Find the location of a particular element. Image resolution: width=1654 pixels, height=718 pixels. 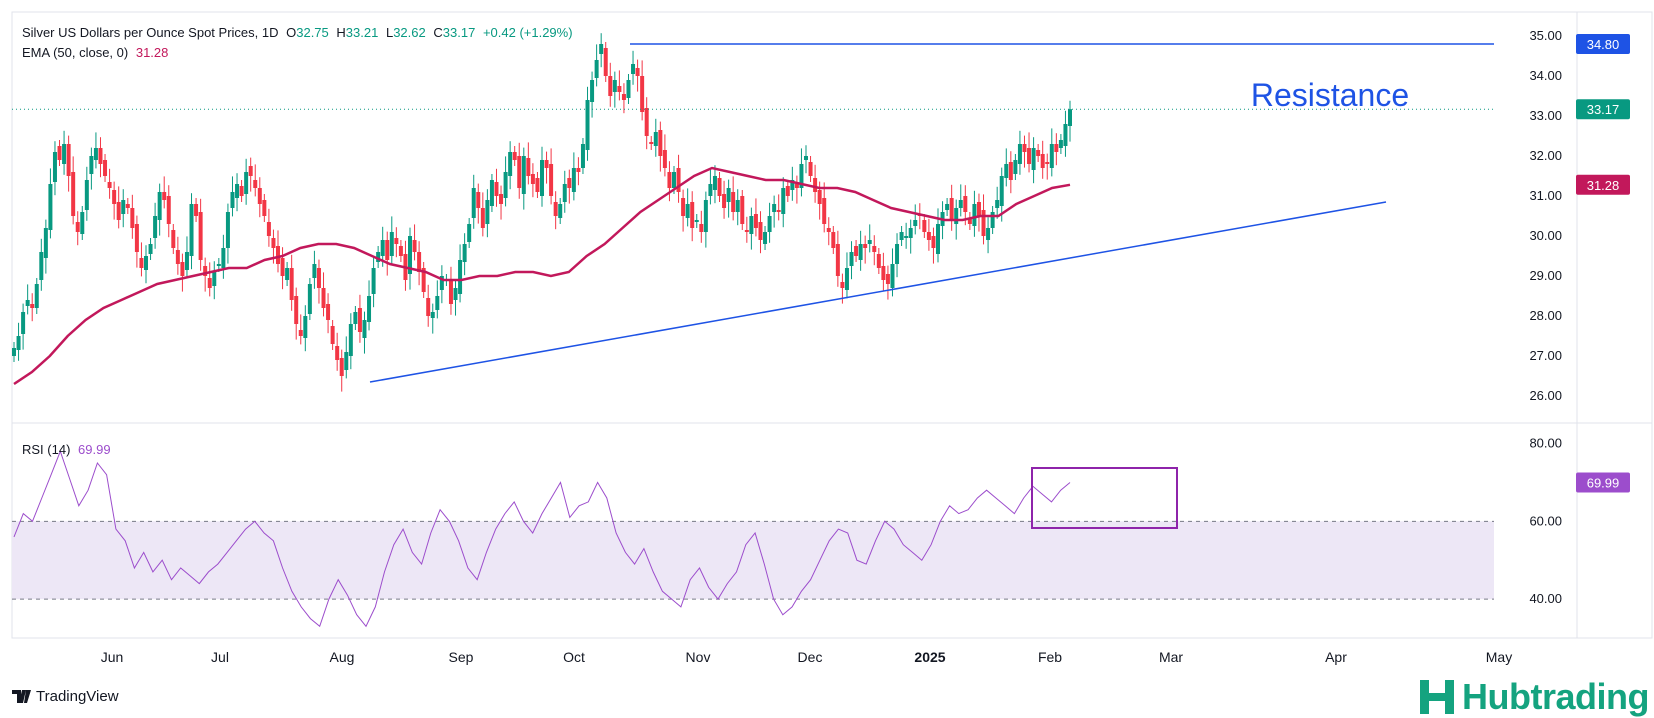

rsi-value: 69.99 is located at coordinates (94, 449).